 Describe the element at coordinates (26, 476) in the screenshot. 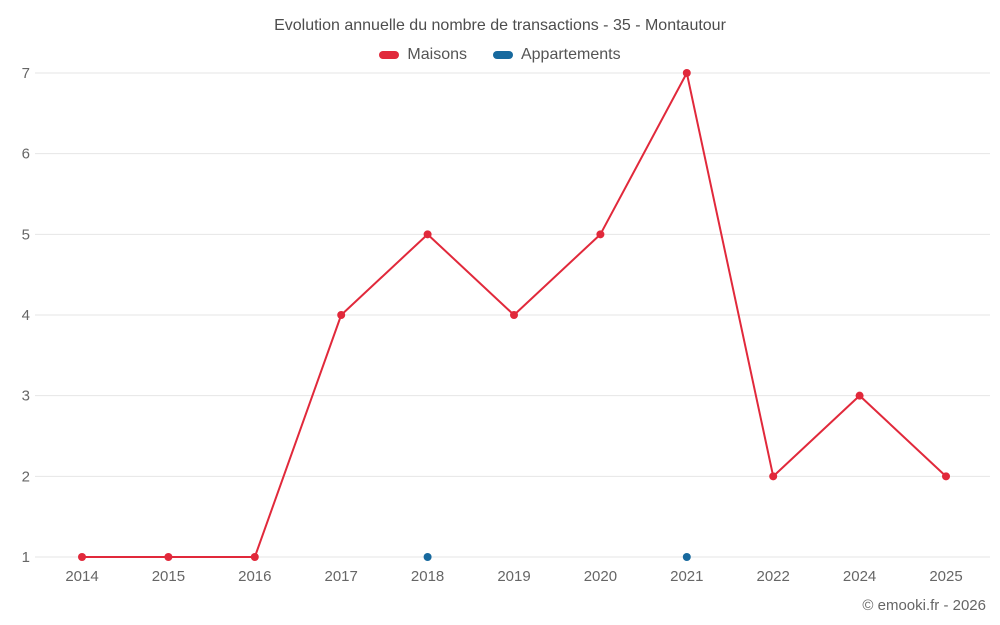

I see `y-tick-label: 2` at that location.